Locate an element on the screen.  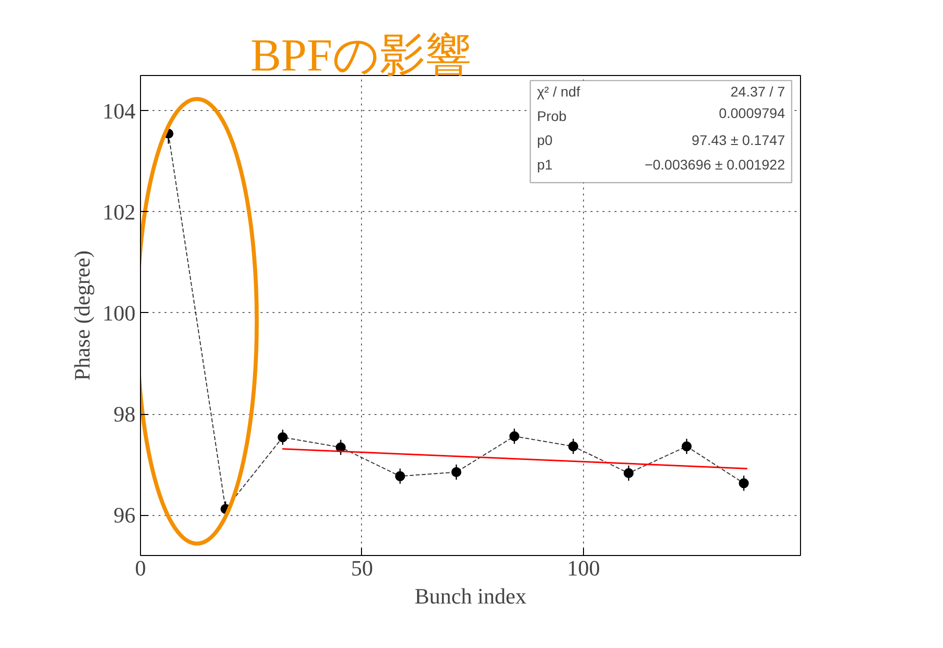
x-tick-label: 50 is located at coordinates (361, 568).